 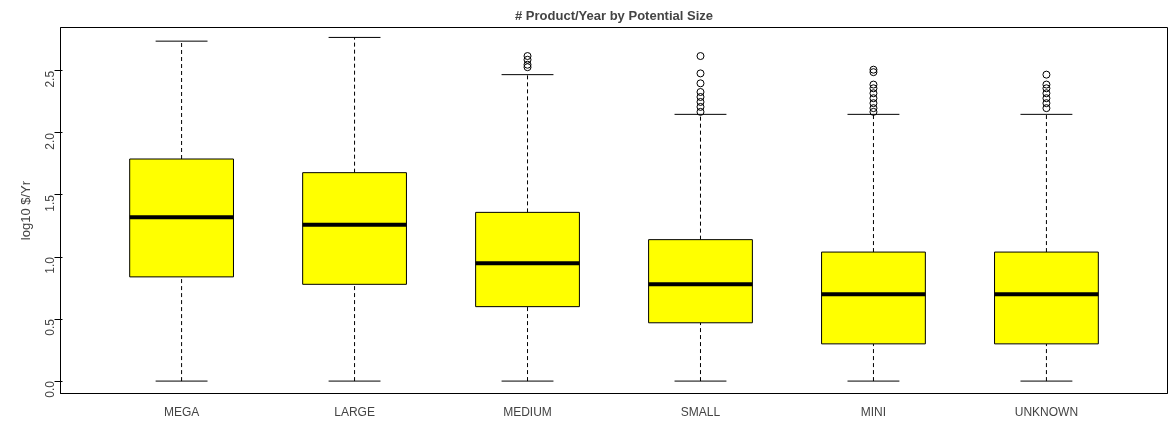 I want to click on y-tick-label: 0.0, so click(x=50, y=389).